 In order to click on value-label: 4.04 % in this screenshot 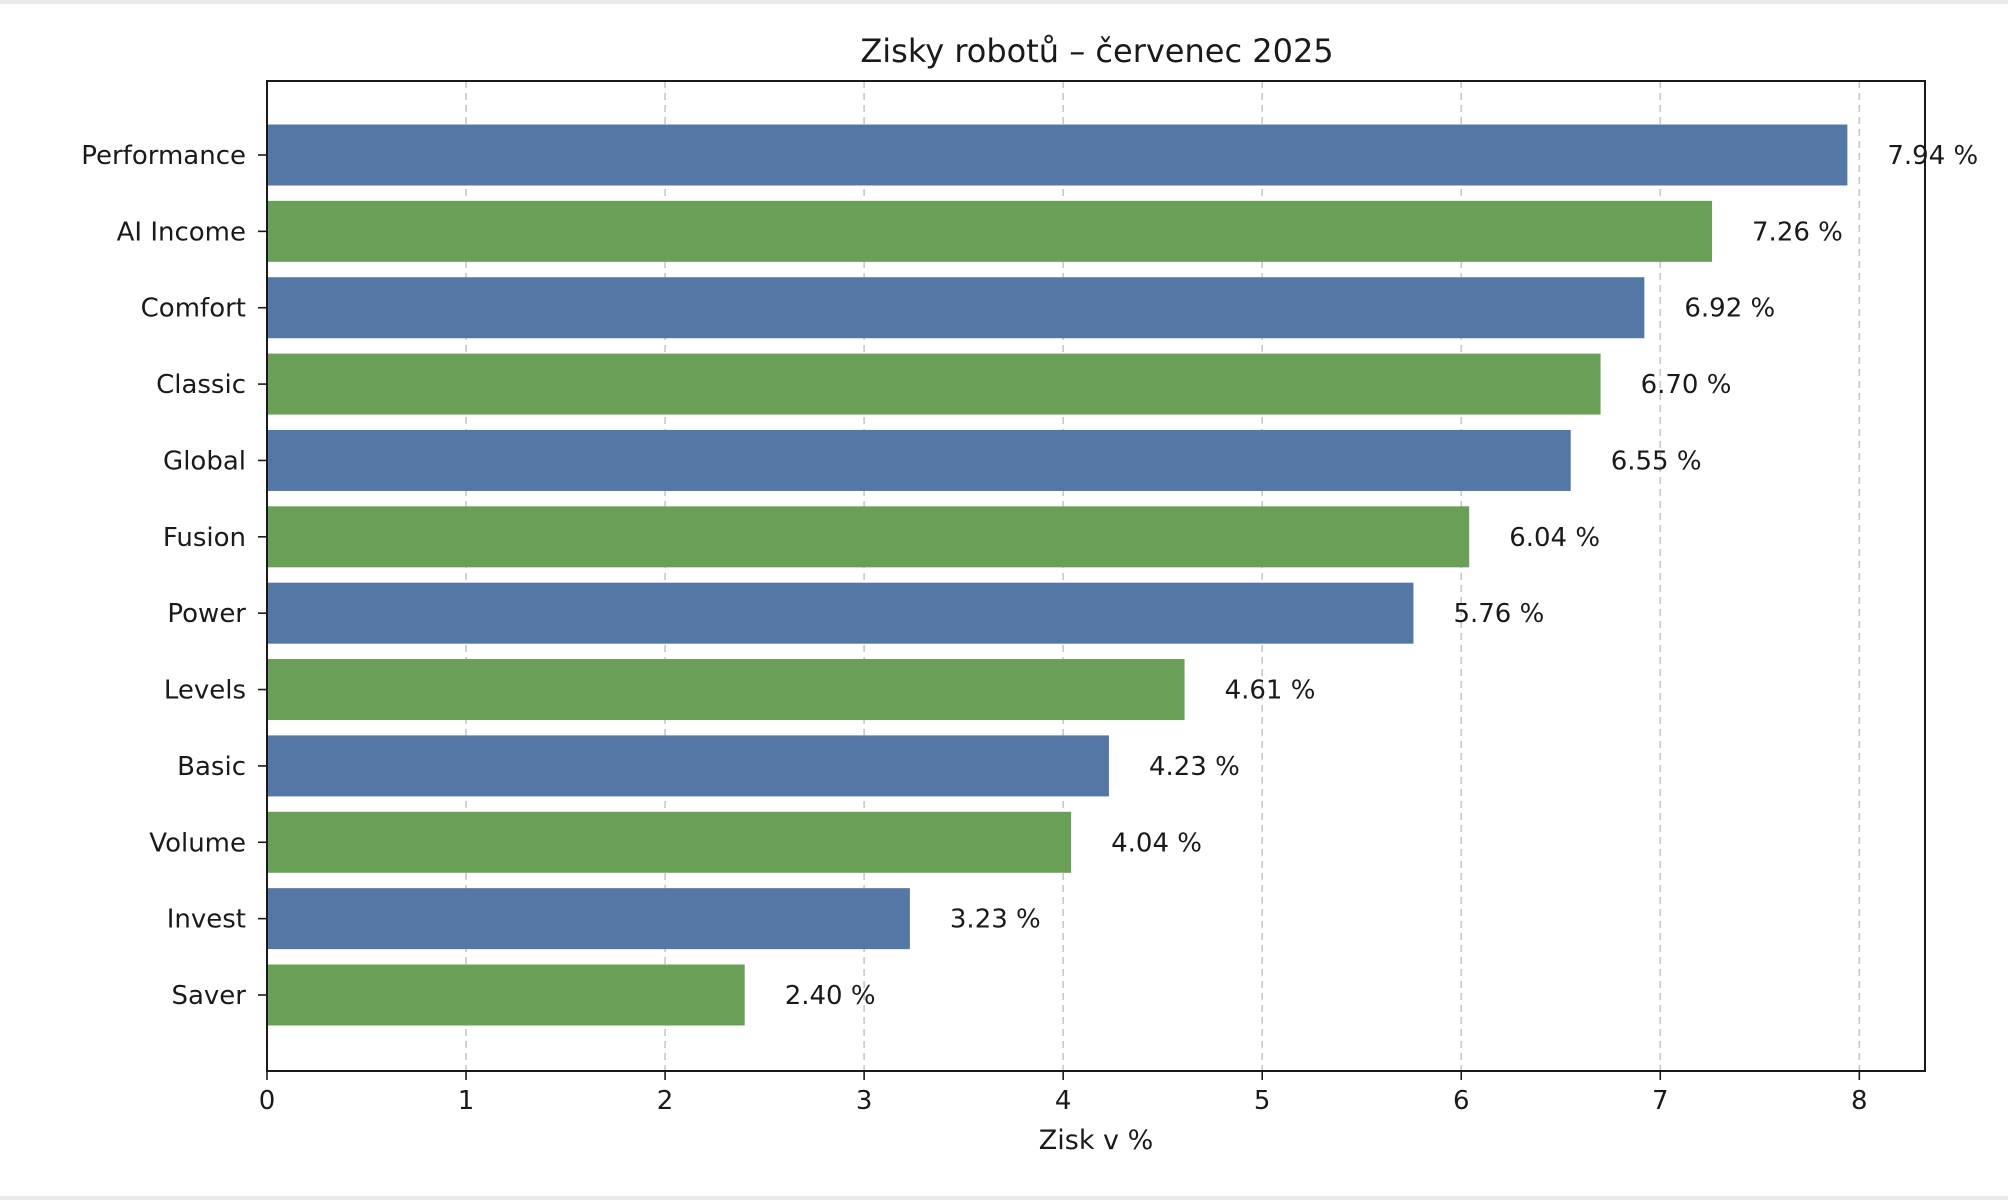, I will do `click(1156, 843)`.